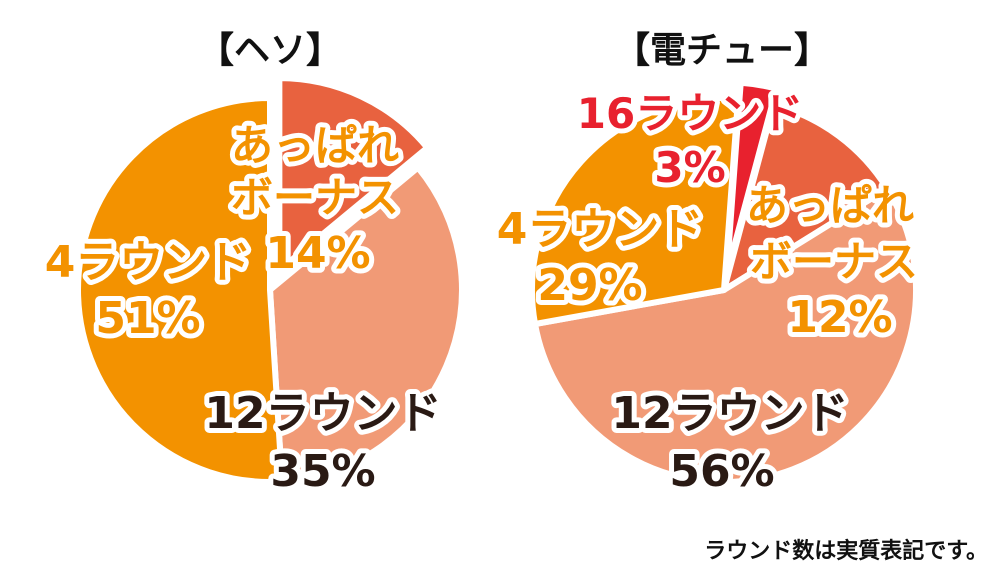  What do you see at coordinates (729, 413) in the screenshot?
I see `label-denchu-12r: 12ラウンド` at bounding box center [729, 413].